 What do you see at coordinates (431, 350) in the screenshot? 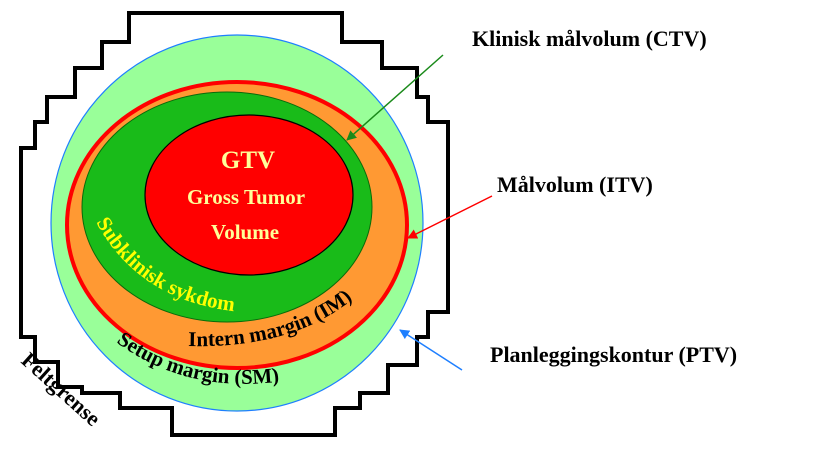
I see `ptv-arrow` at bounding box center [431, 350].